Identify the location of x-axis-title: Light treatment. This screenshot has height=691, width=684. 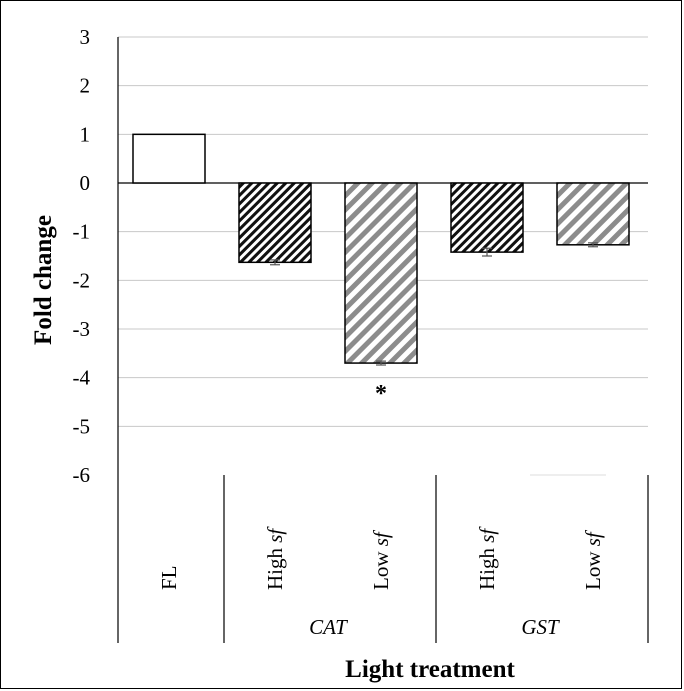
(430, 669).